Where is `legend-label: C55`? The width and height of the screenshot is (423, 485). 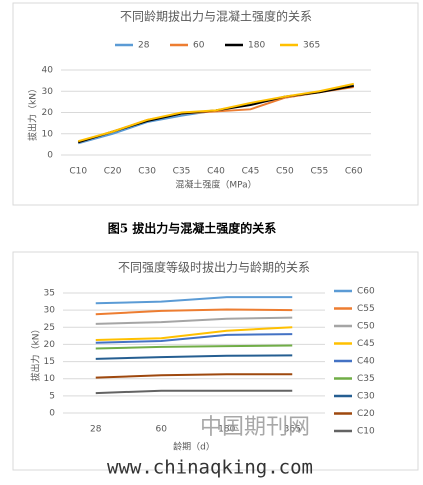 legend-label: C55 is located at coordinates (366, 309).